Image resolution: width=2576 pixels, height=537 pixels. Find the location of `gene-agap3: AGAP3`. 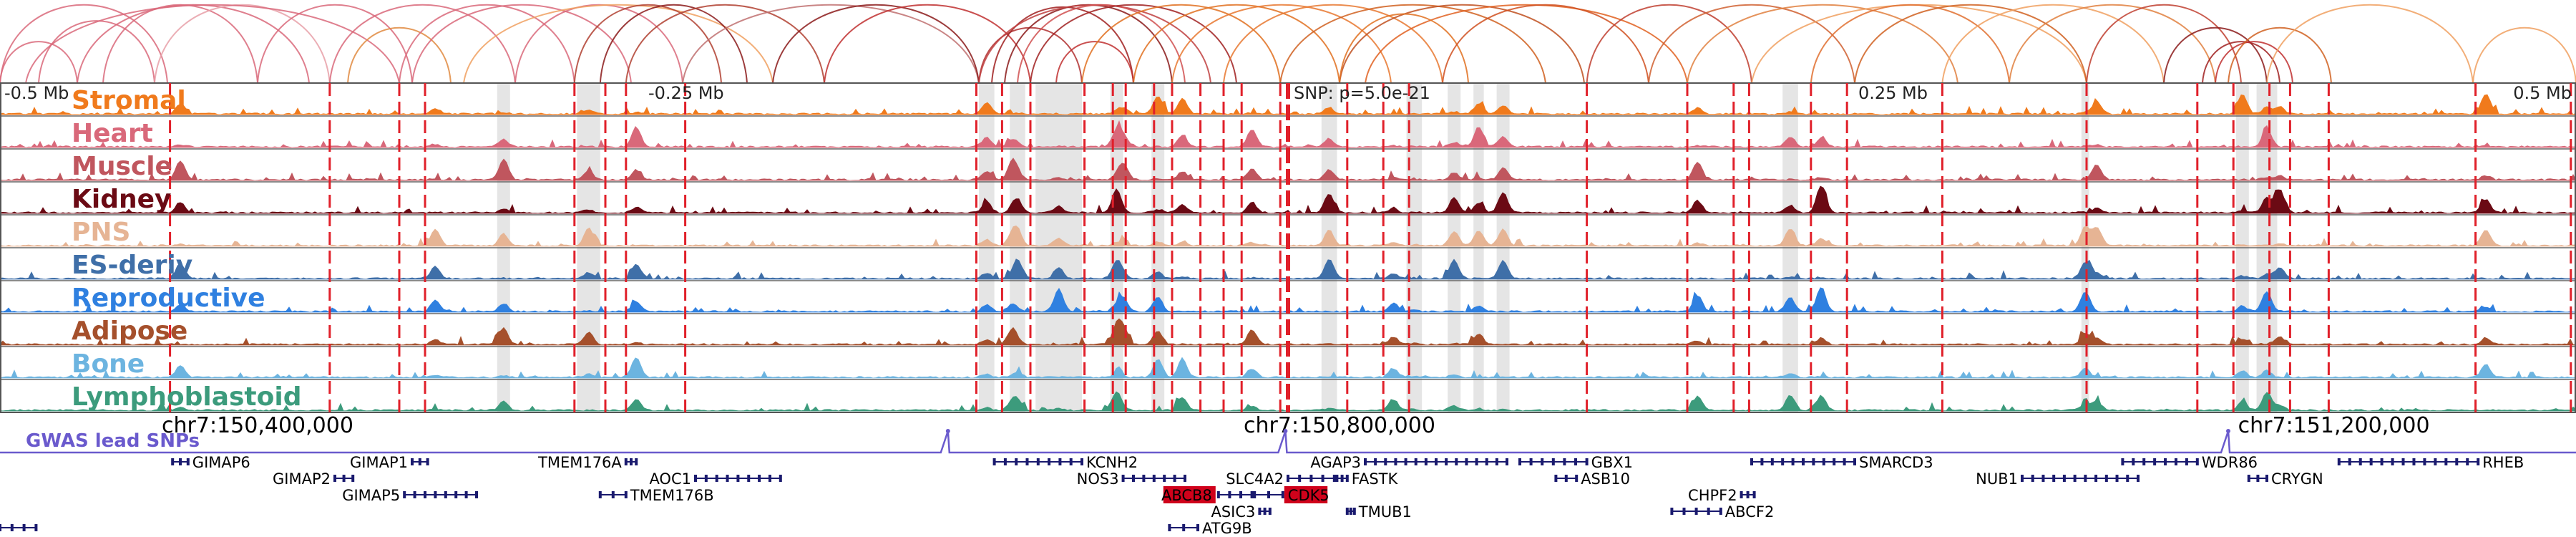

gene-agap3: AGAP3 is located at coordinates (1409, 462).